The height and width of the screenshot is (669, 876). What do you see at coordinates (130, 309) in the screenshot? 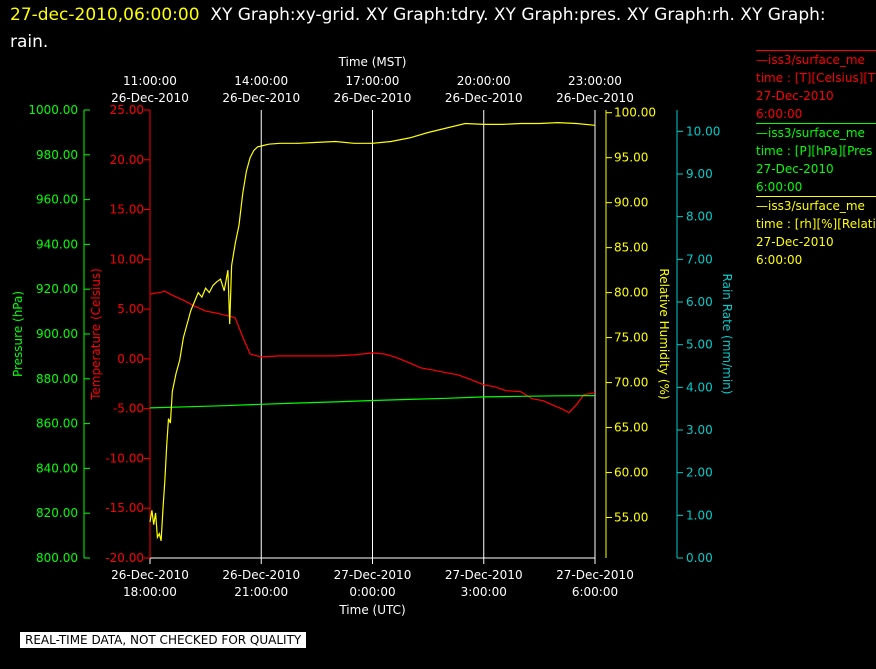
I see `temperature-tick-5: 5.00` at bounding box center [130, 309].